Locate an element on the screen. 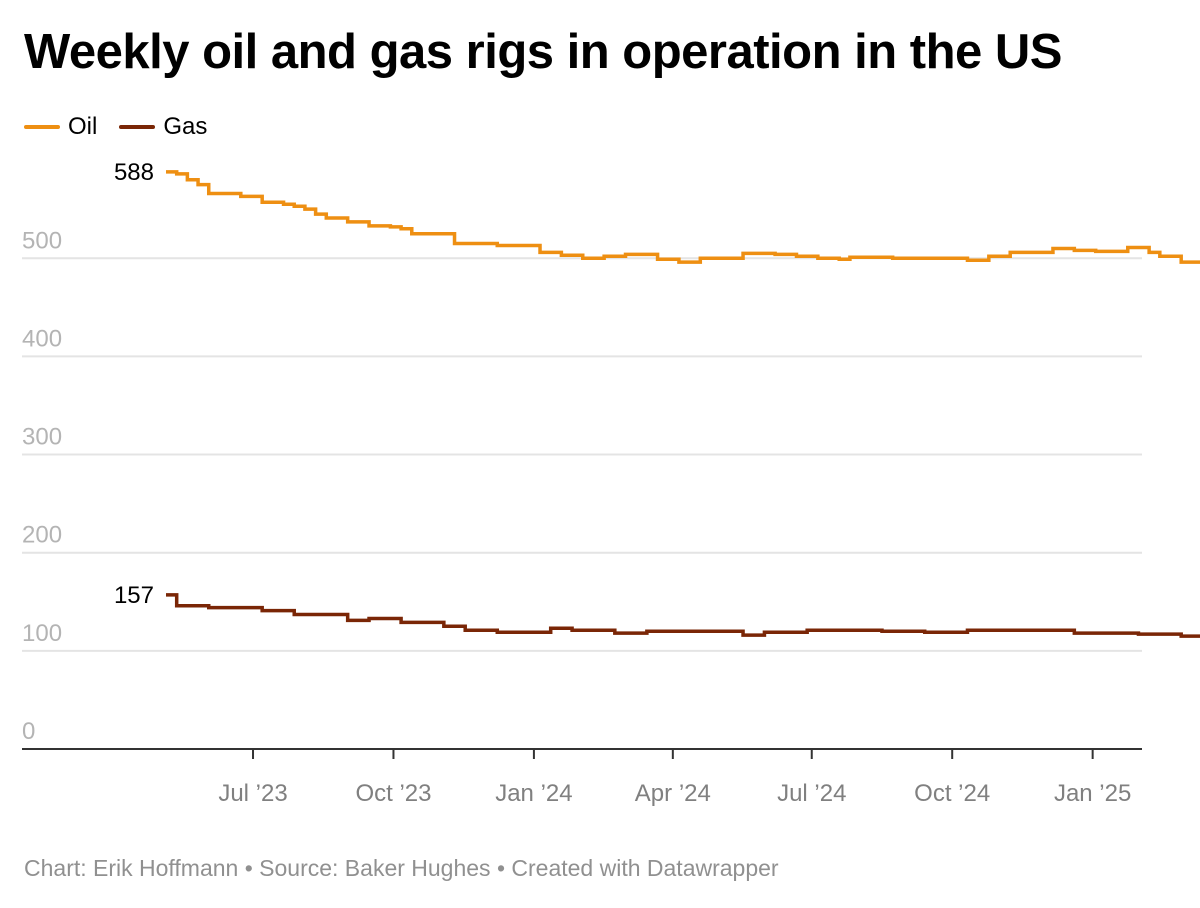 The width and height of the screenshot is (1200, 908). x-tick-label-1: Oct ’23 is located at coordinates (393, 793).